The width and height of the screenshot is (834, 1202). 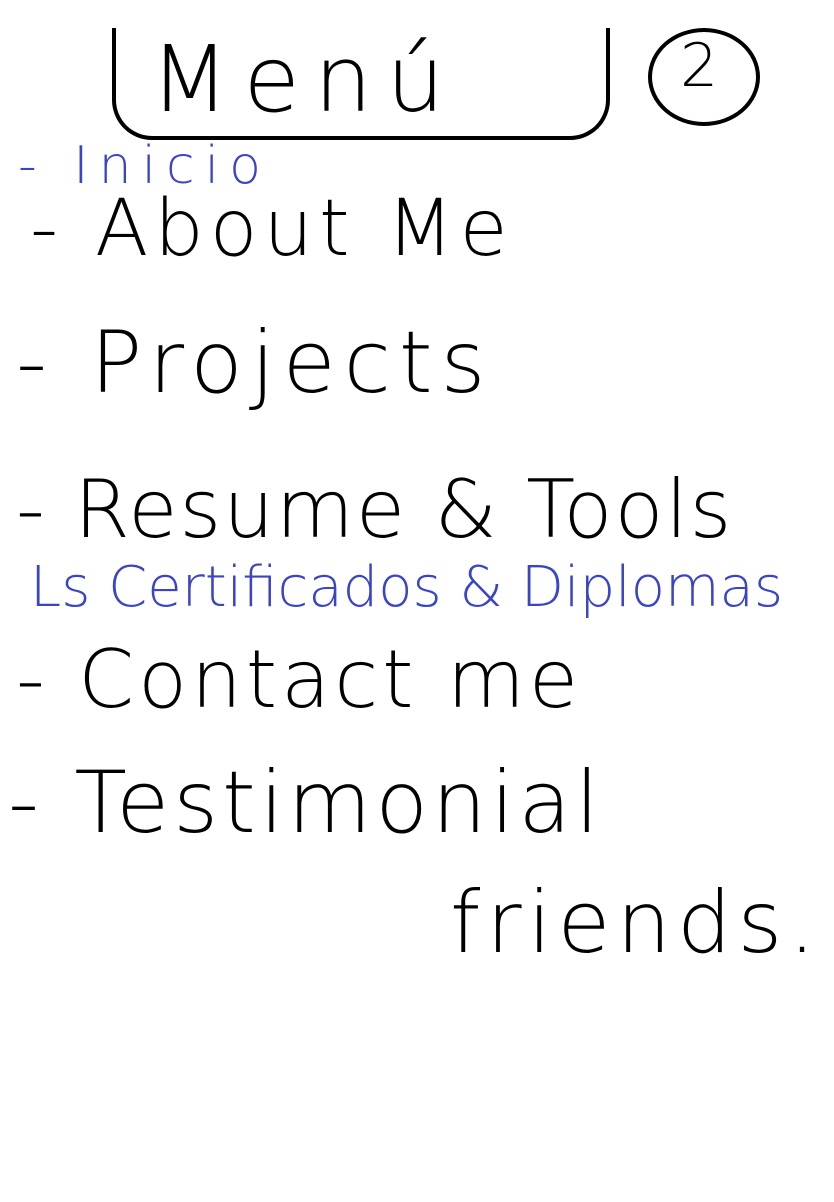 I want to click on page-number: 2, so click(x=699, y=66).